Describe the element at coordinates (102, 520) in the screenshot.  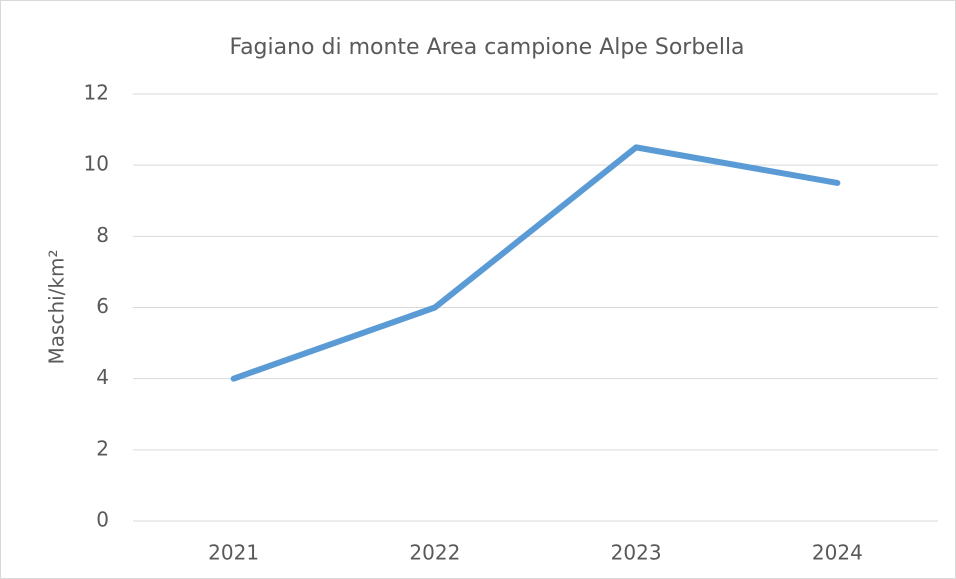
I see `y-tick-label: 0` at that location.